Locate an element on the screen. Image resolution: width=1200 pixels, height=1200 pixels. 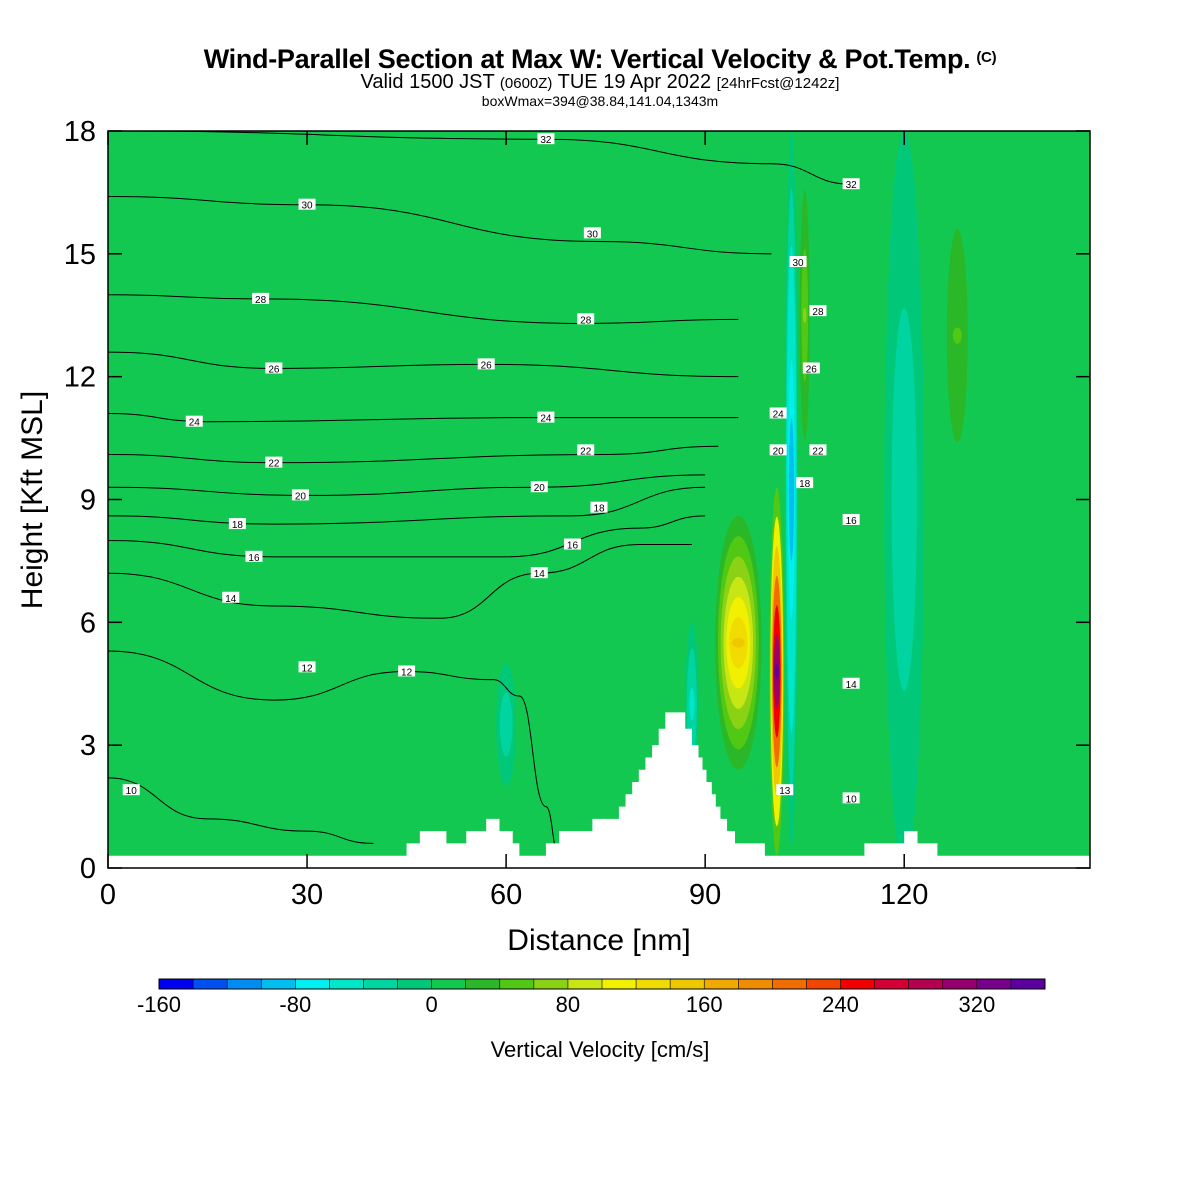
theta-label-text: 12 is located at coordinates (407, 672).